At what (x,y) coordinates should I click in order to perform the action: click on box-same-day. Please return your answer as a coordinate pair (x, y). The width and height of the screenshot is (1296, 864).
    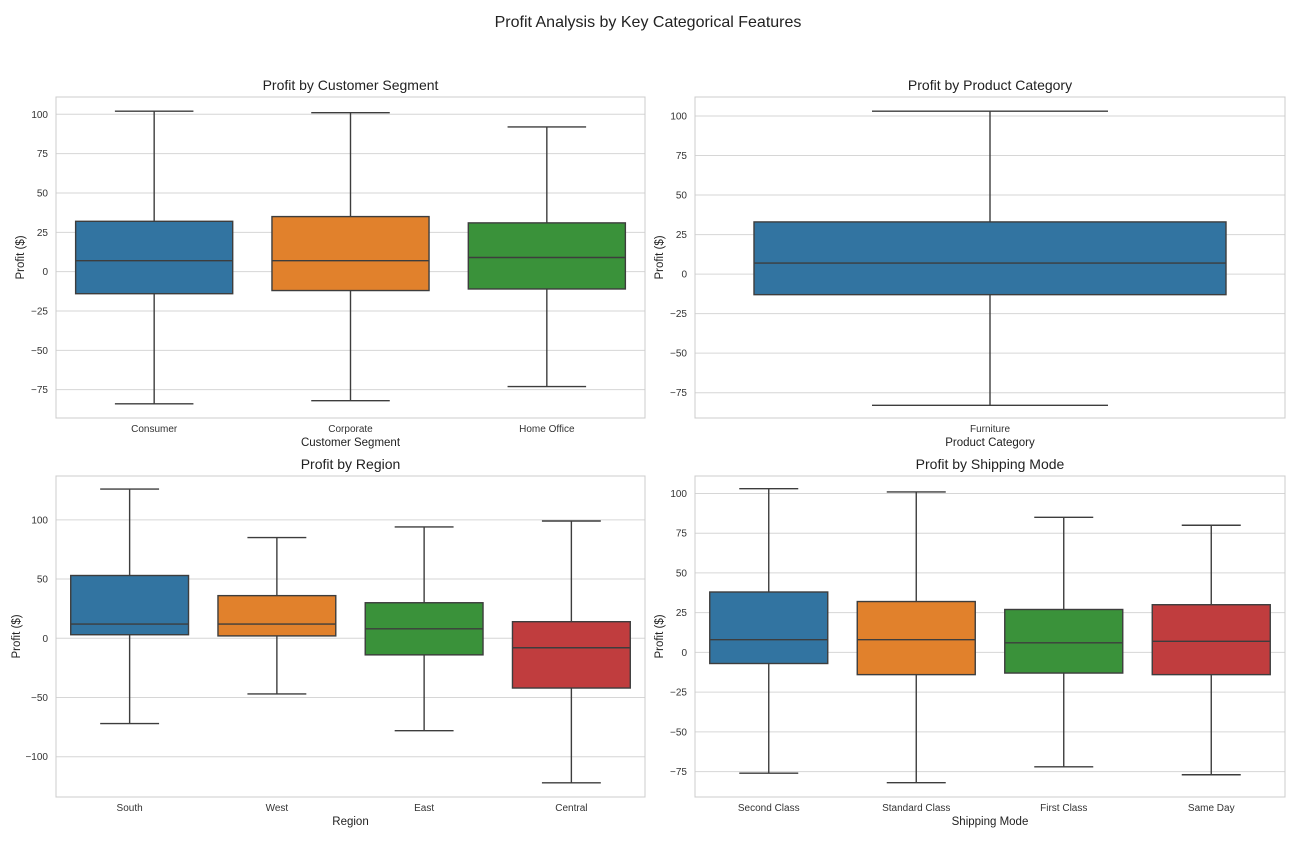
    Looking at the image, I should click on (1211, 650).